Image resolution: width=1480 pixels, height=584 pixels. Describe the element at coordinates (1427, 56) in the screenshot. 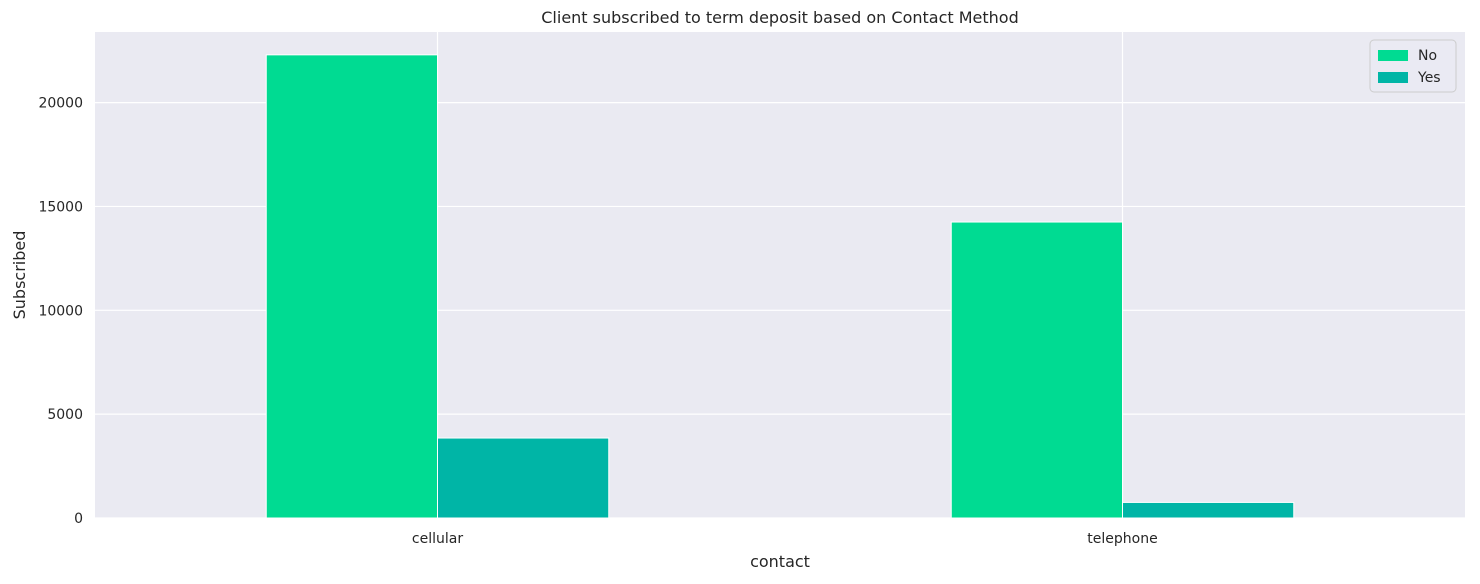

I see `legend-label-no: No` at that location.